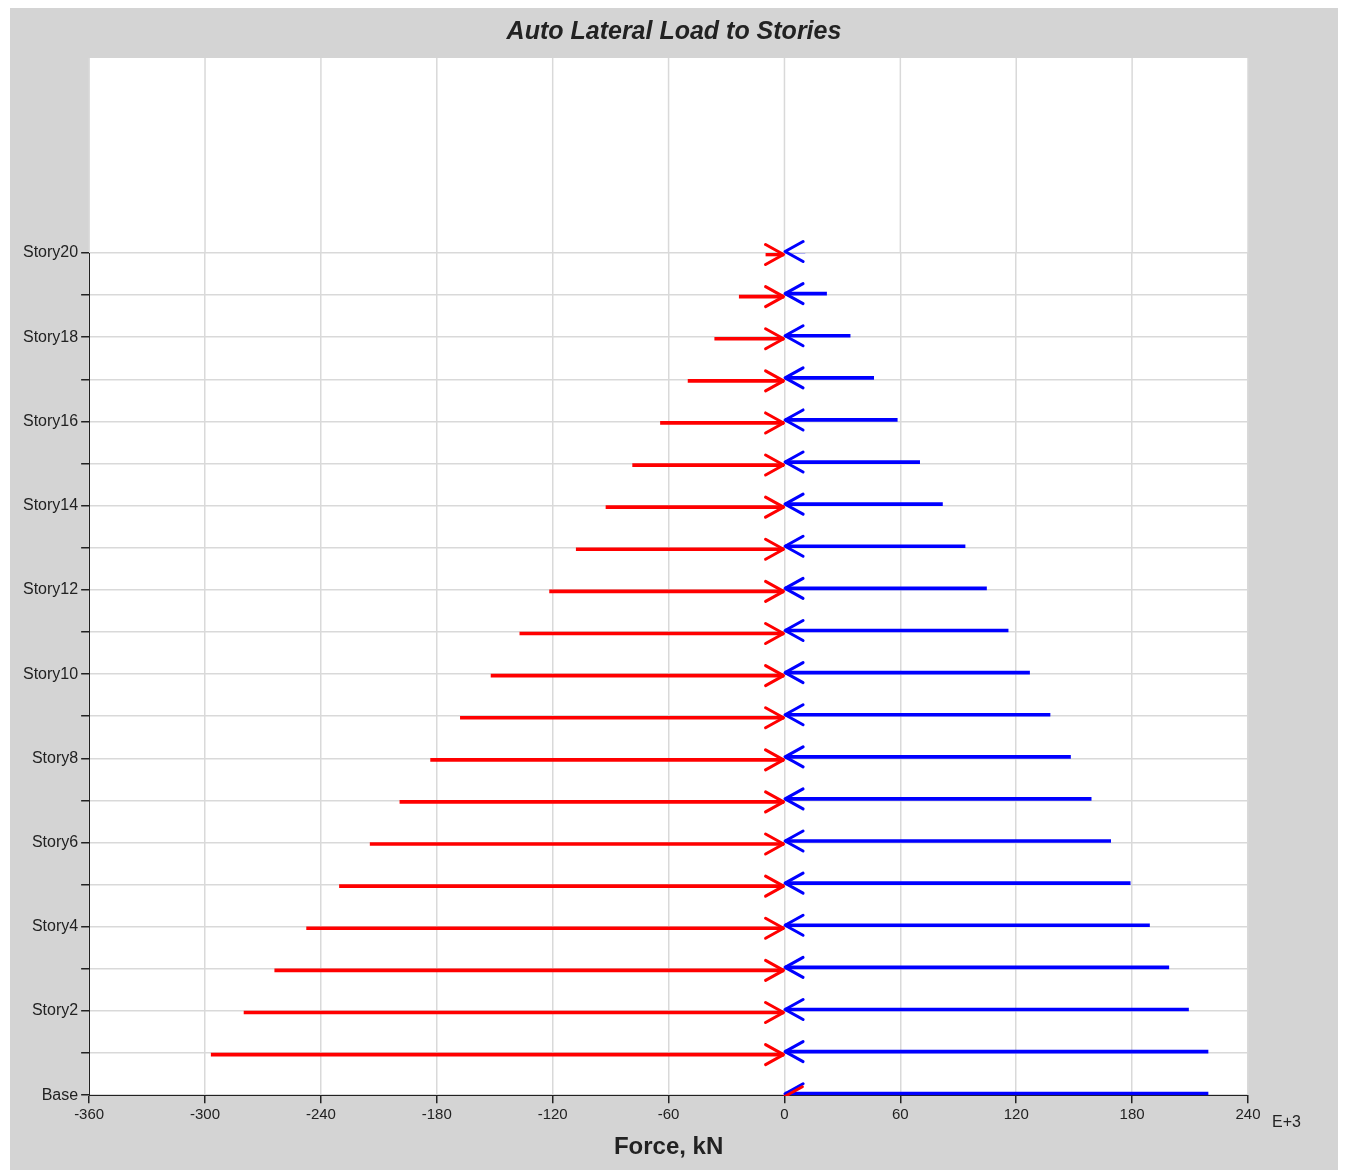 The height and width of the screenshot is (1171, 1347). Describe the element at coordinates (55, 1010) in the screenshot. I see `y-tick-label: Story2` at that location.